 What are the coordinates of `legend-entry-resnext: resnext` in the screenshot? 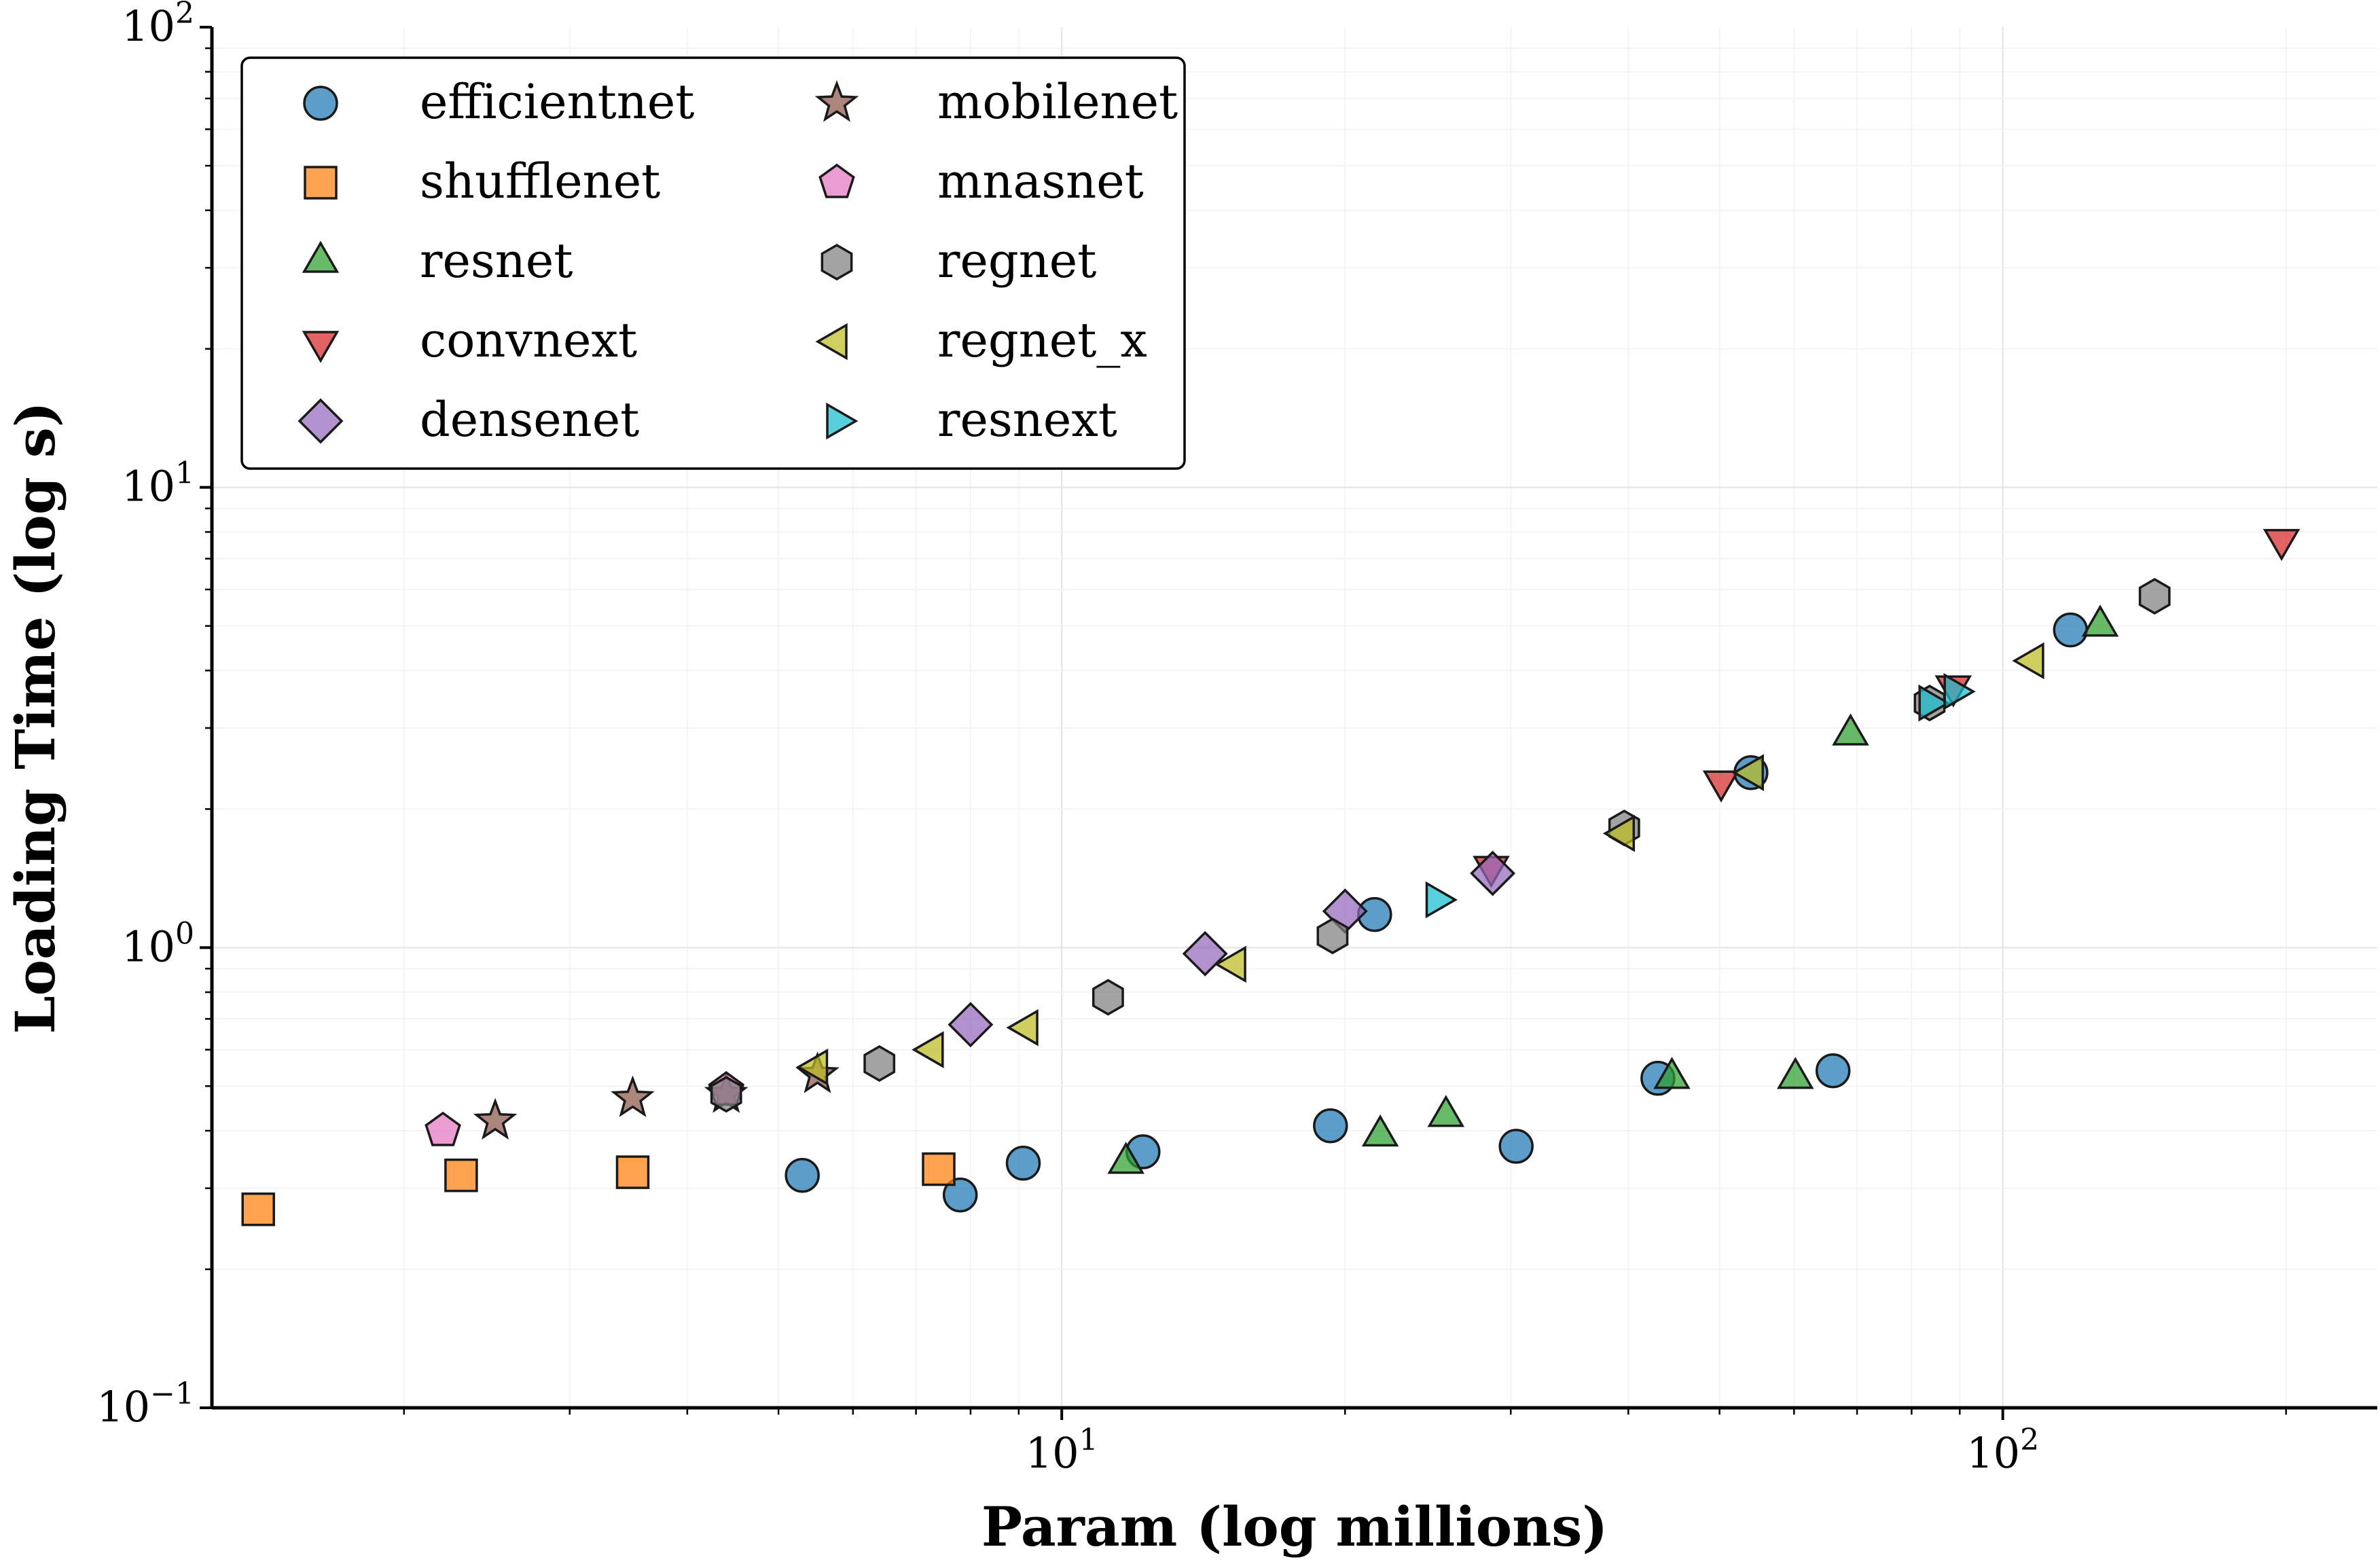 It's located at (972, 420).